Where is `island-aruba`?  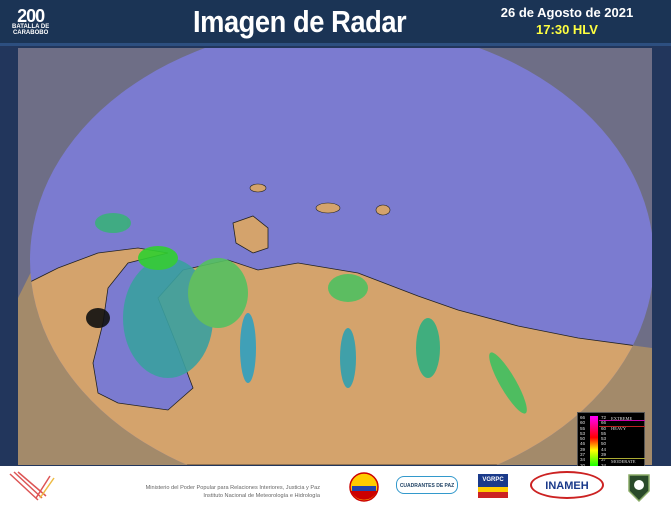 island-aruba is located at coordinates (258, 188).